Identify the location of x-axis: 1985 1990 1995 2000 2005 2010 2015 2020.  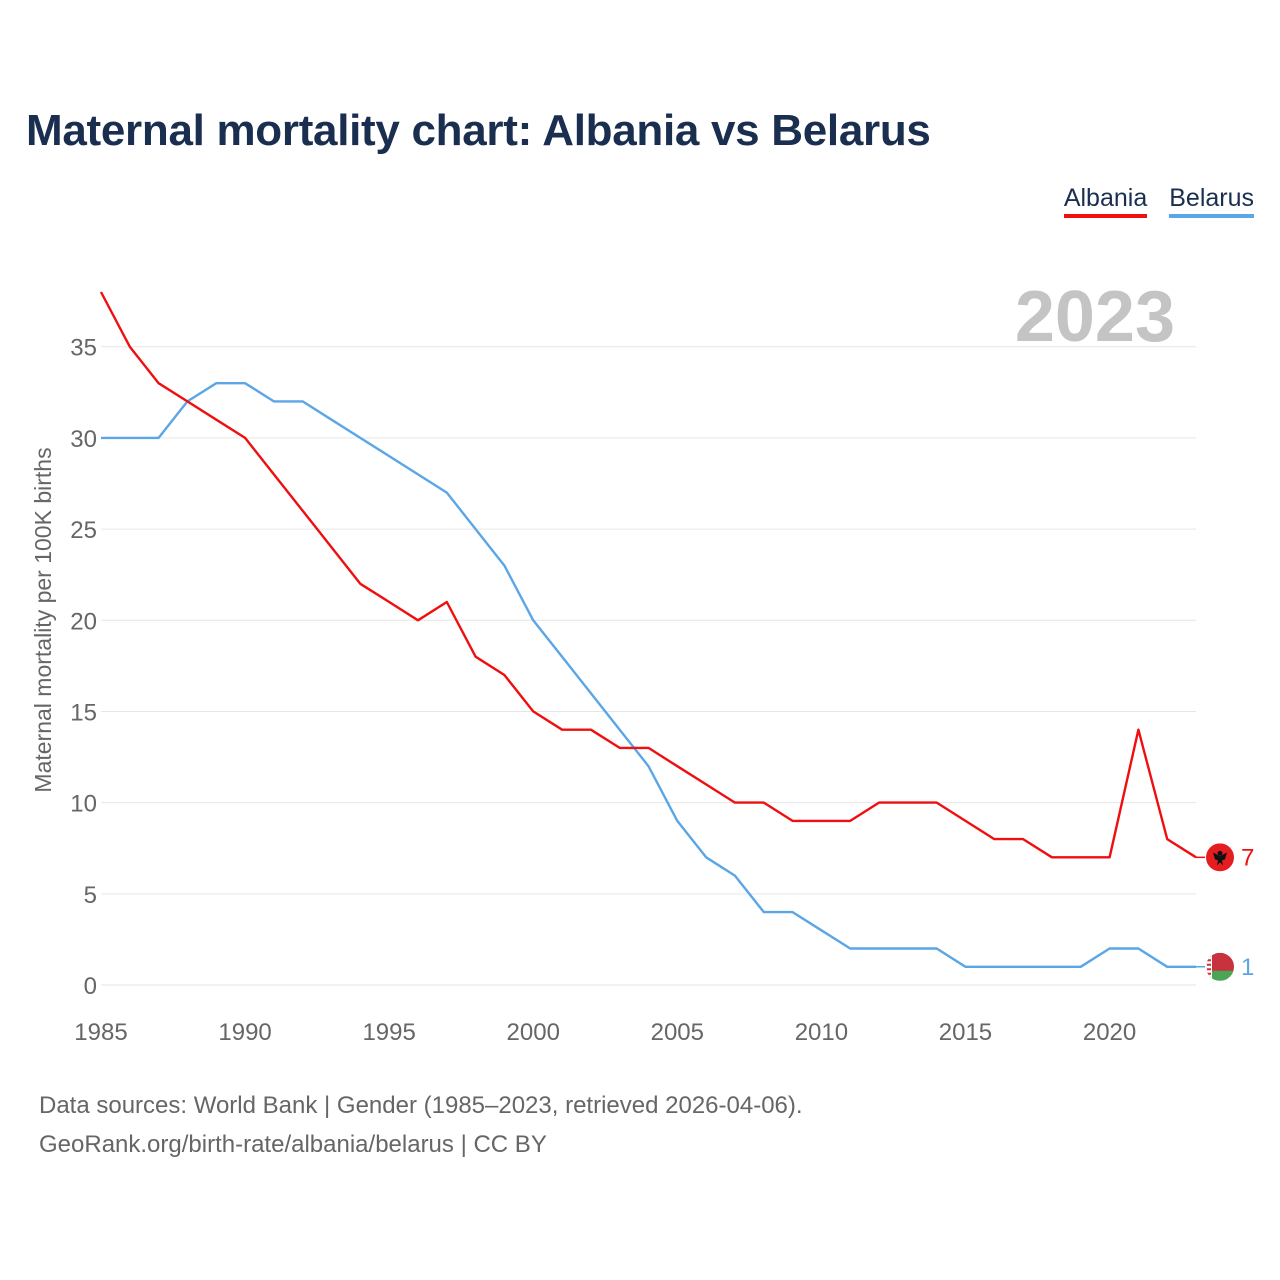
(605, 1032).